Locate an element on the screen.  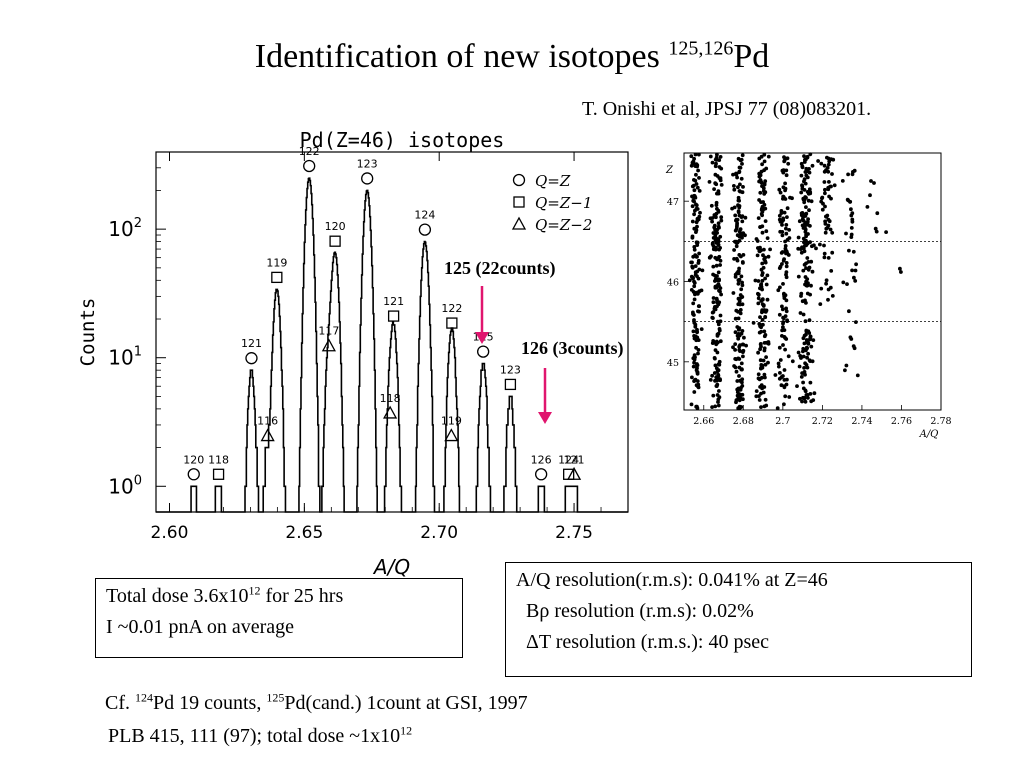
aq-resolution-line: A/Q resolution(r.m.s): 0.041% at Z=46 is located at coordinates (672, 580).